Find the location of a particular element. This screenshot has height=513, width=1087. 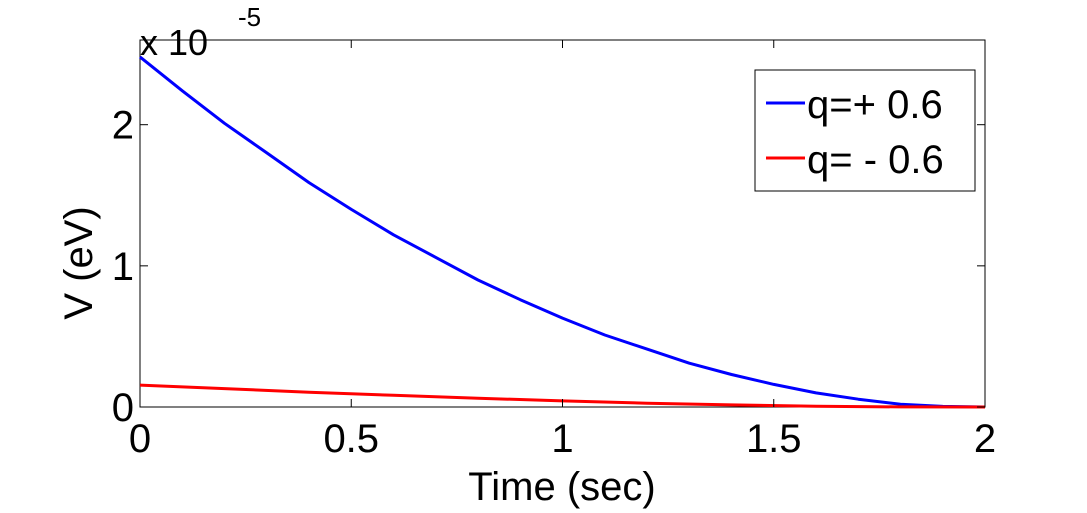

x-axis-label: Time (sec) is located at coordinates (561, 487).